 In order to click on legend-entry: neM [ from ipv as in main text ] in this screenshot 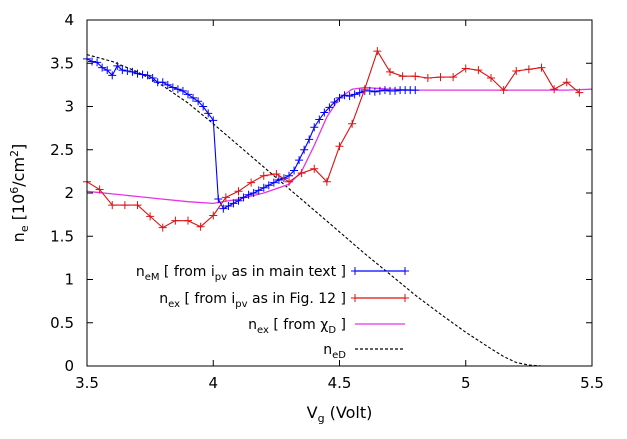, I will do `click(272, 273)`.